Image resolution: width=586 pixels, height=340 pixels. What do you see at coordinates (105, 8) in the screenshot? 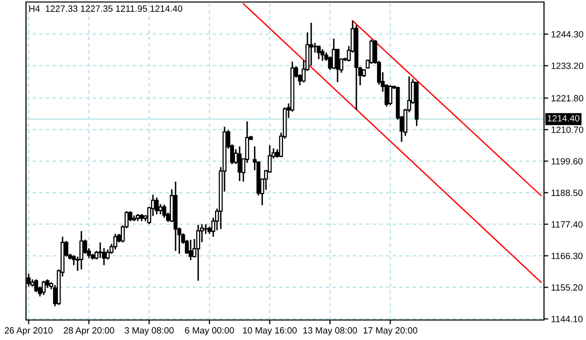
I see `chart-title: H4 1227.33 1227.35 1211.95 1214.40` at bounding box center [105, 8].